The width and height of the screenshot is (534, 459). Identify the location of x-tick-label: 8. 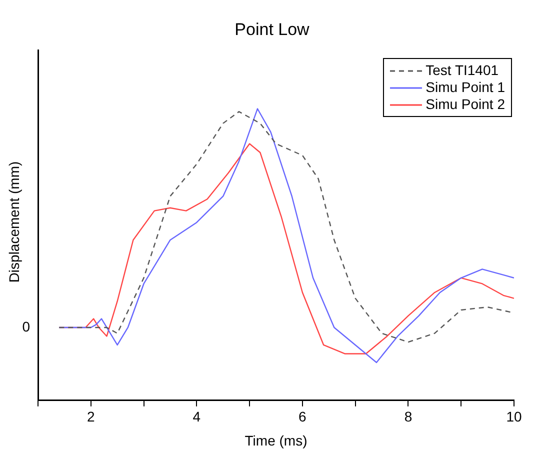
(408, 416).